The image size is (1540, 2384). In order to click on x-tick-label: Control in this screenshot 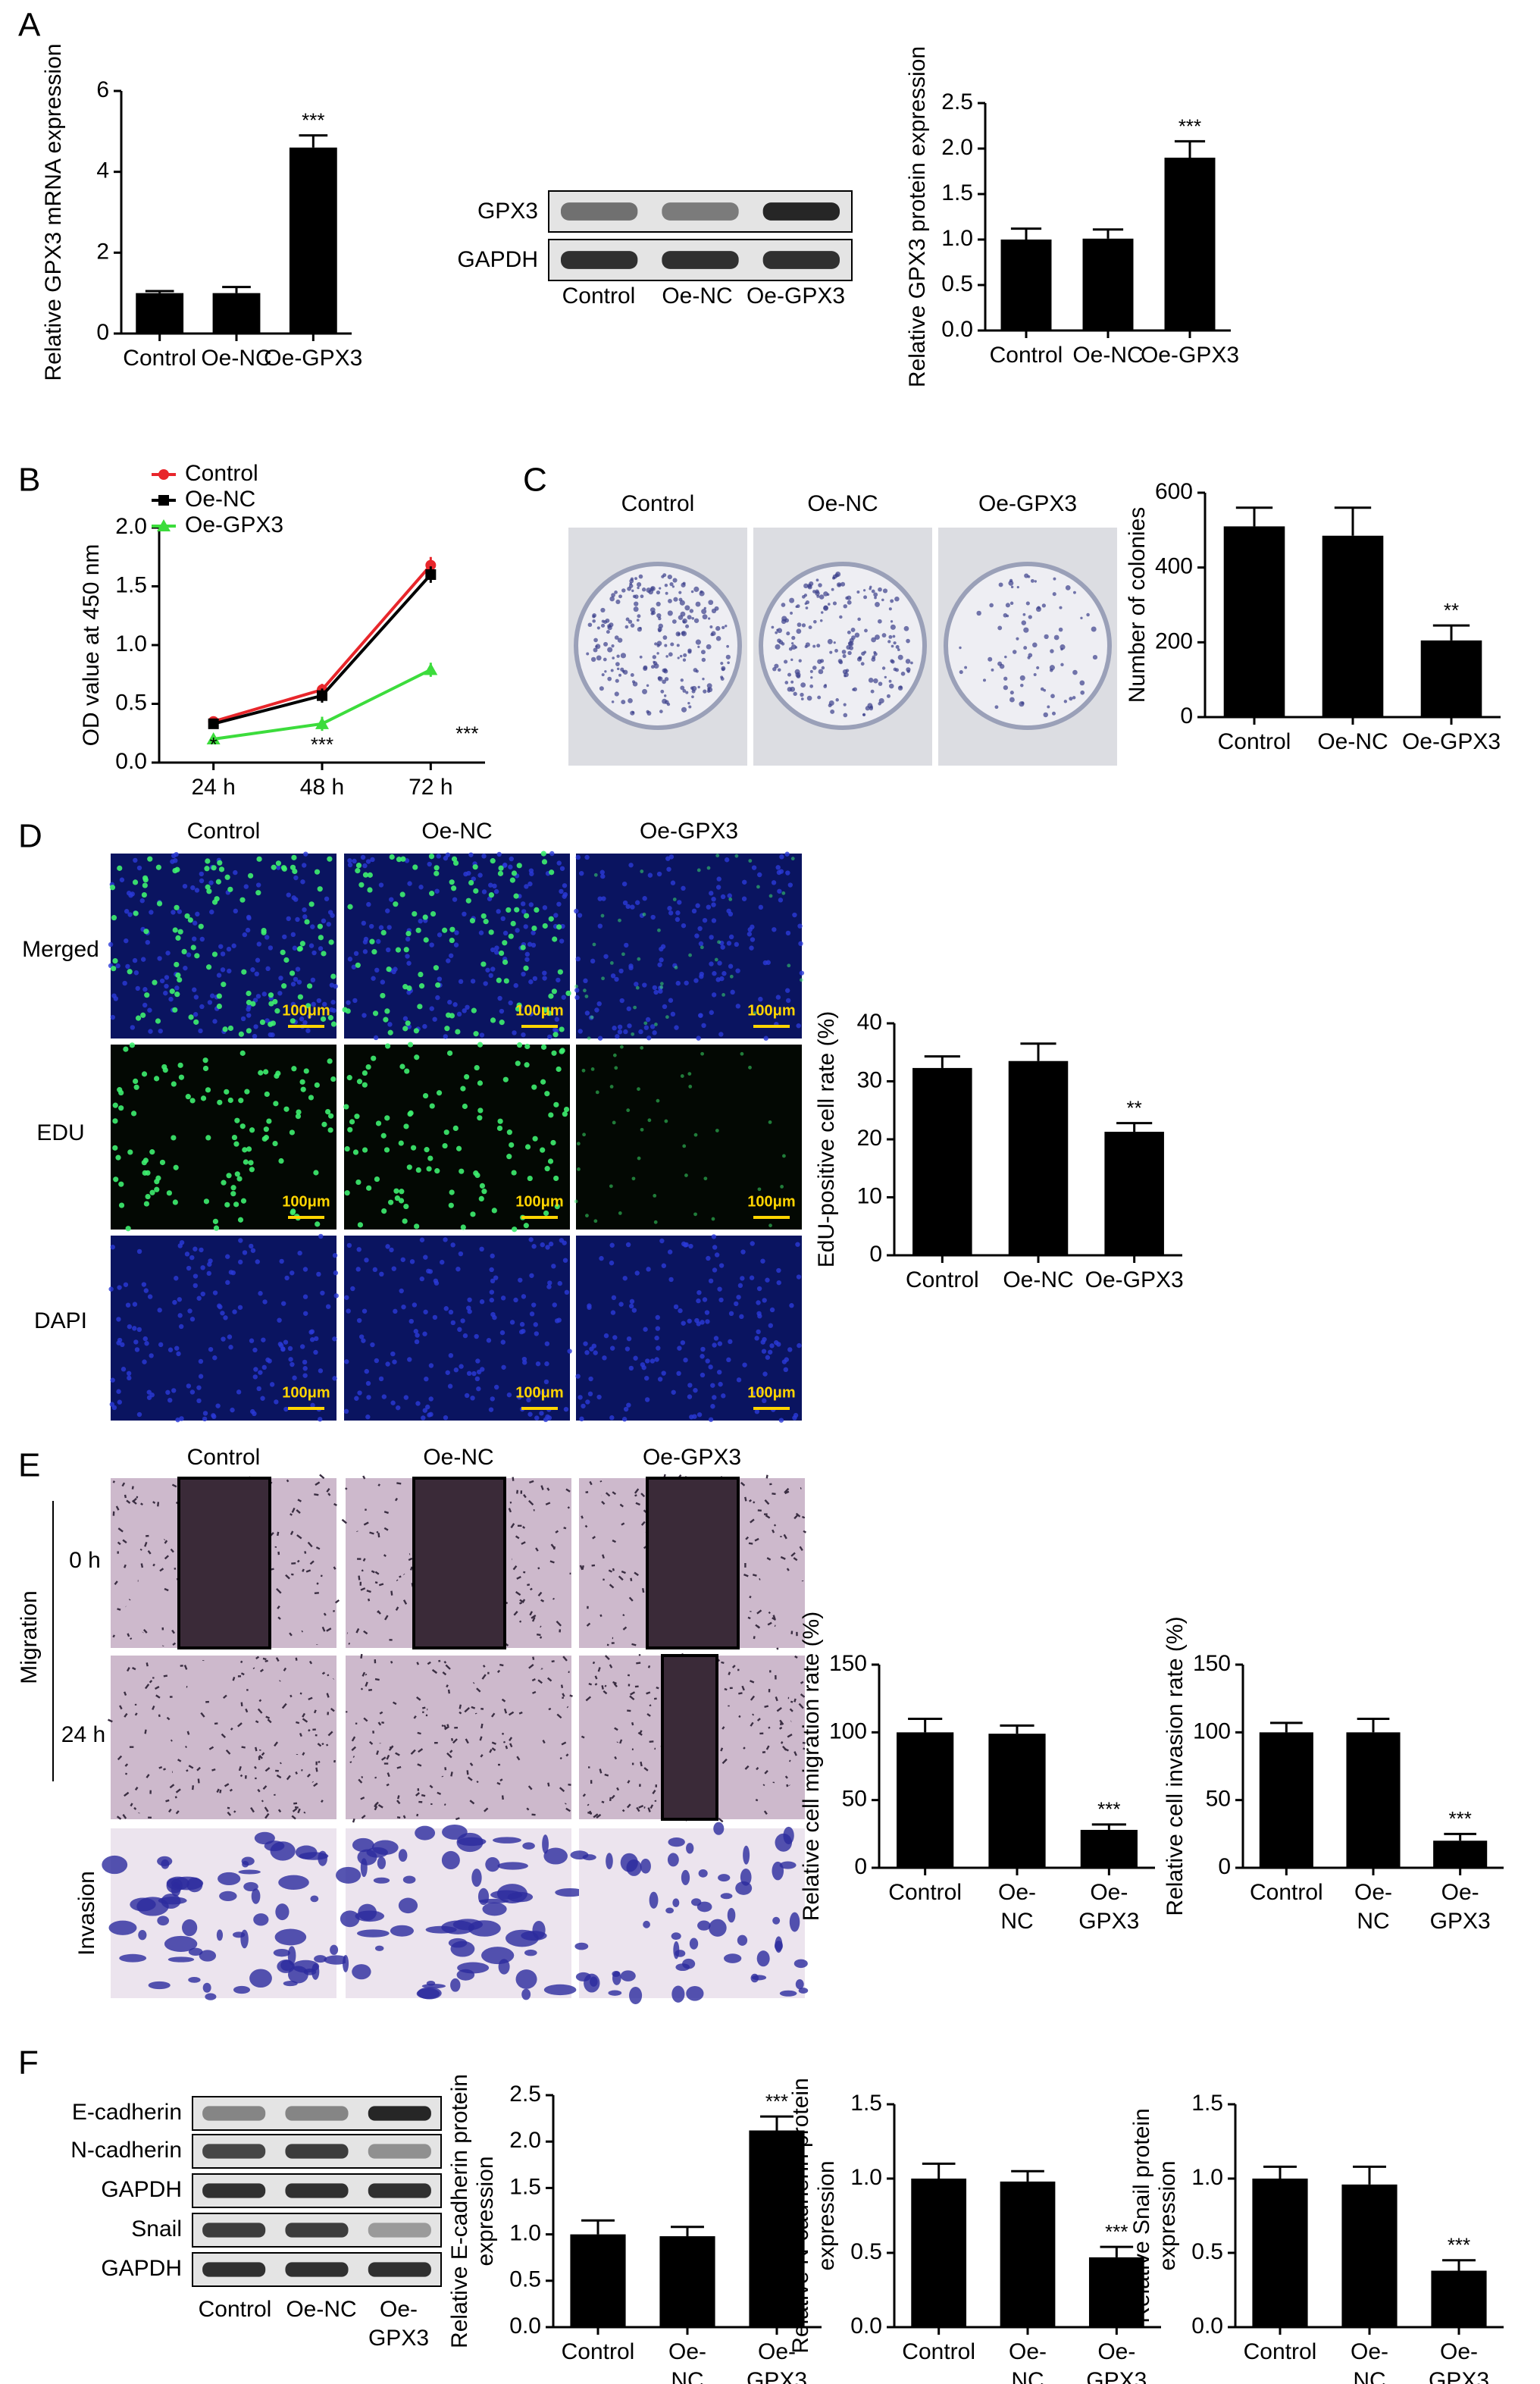, I will do `click(1254, 742)`.